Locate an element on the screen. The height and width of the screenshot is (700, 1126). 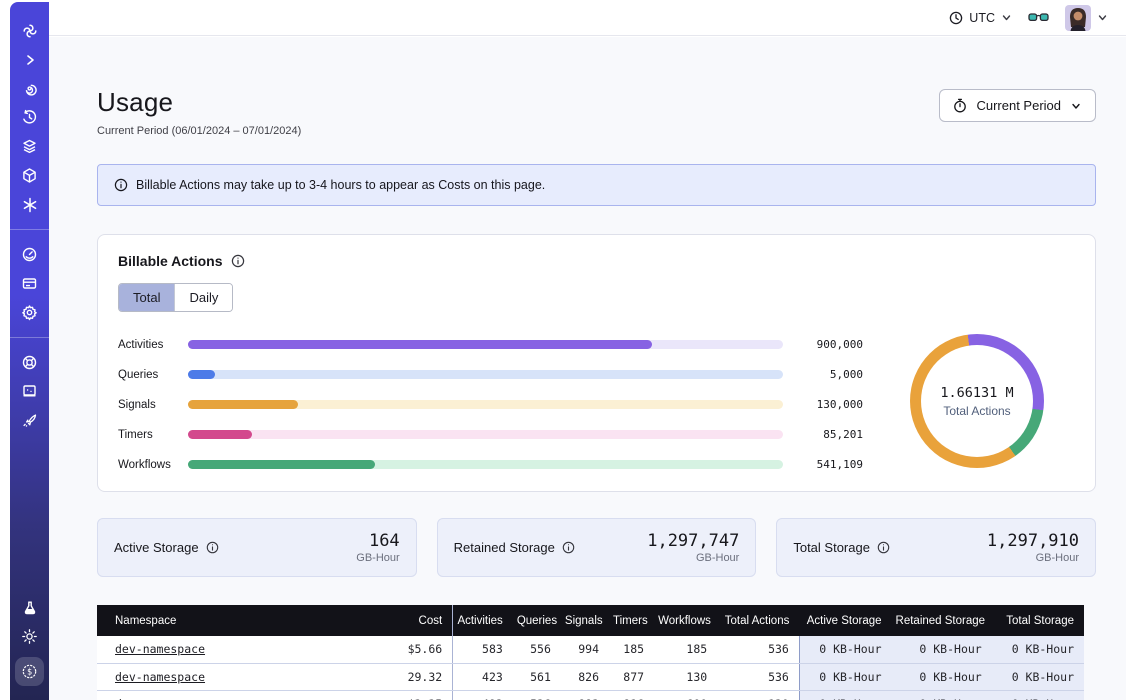
namespaces-spiral-icon is located at coordinates (29, 88).